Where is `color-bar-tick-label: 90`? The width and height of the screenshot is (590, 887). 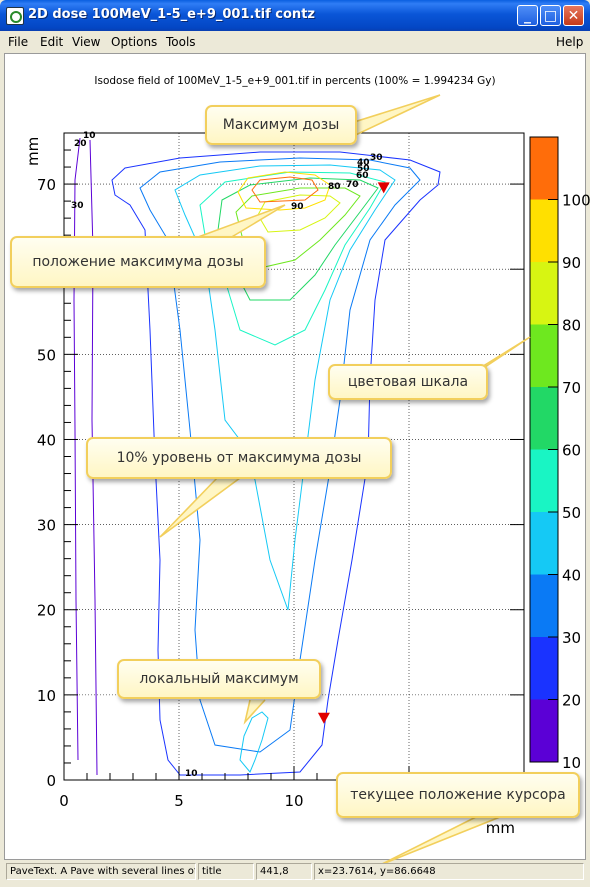
color-bar-tick-label: 90 is located at coordinates (571, 263).